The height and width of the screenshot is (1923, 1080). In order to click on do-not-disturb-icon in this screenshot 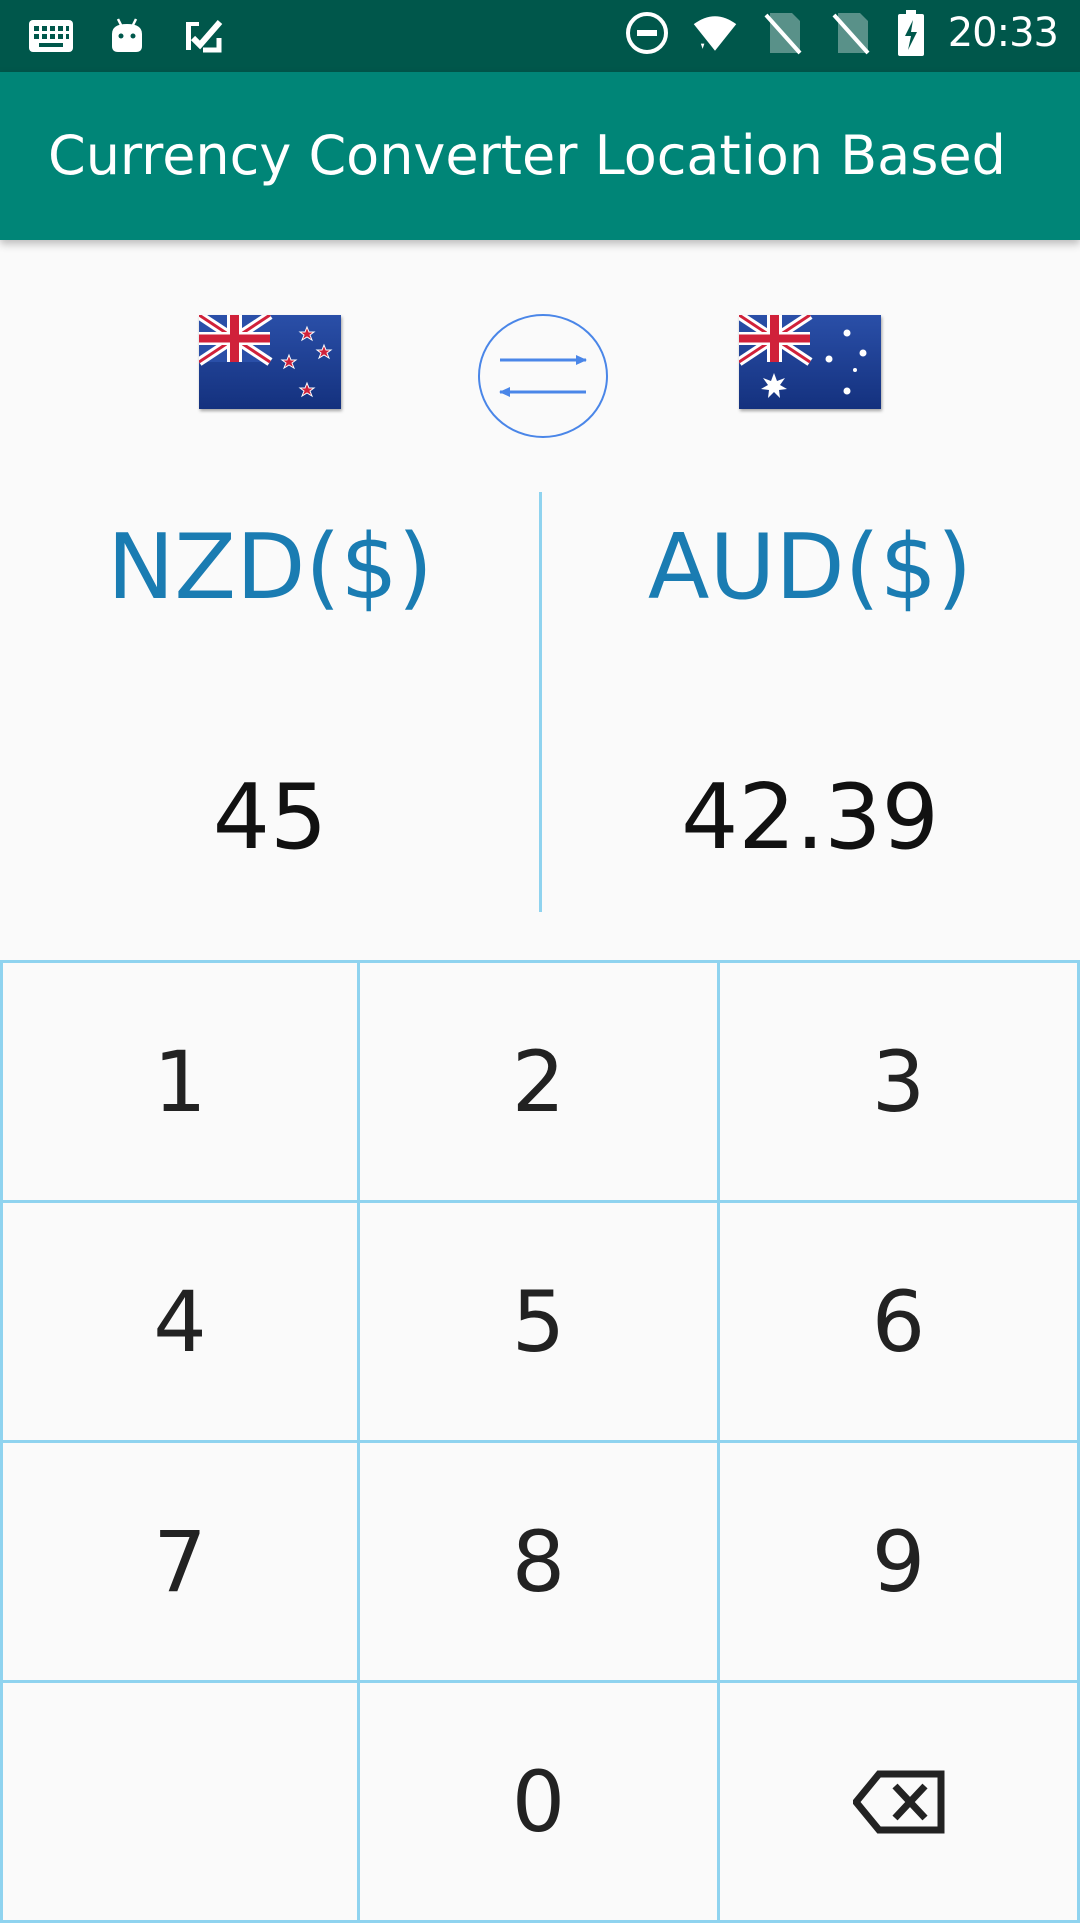, I will do `click(647, 33)`.